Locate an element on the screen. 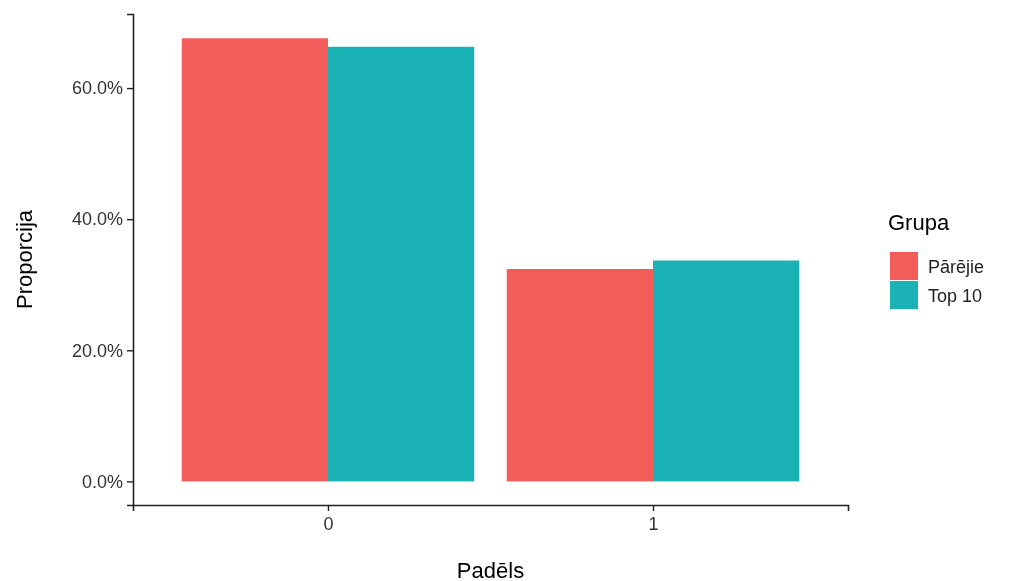 The width and height of the screenshot is (1016, 581). y-axis-title: Proporcija is located at coordinates (24, 259).